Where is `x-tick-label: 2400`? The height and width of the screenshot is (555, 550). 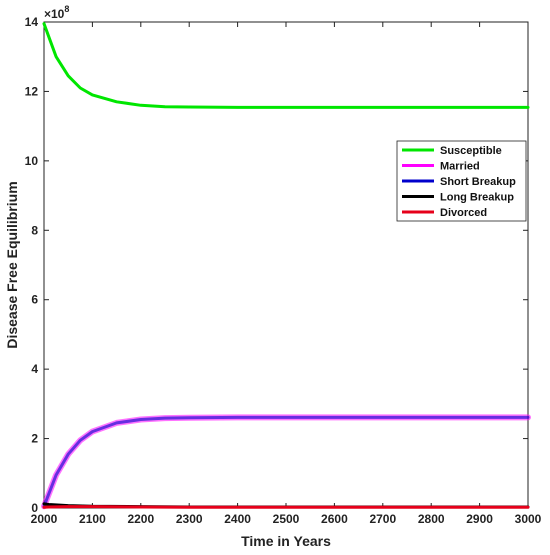 x-tick-label: 2400 is located at coordinates (237, 519).